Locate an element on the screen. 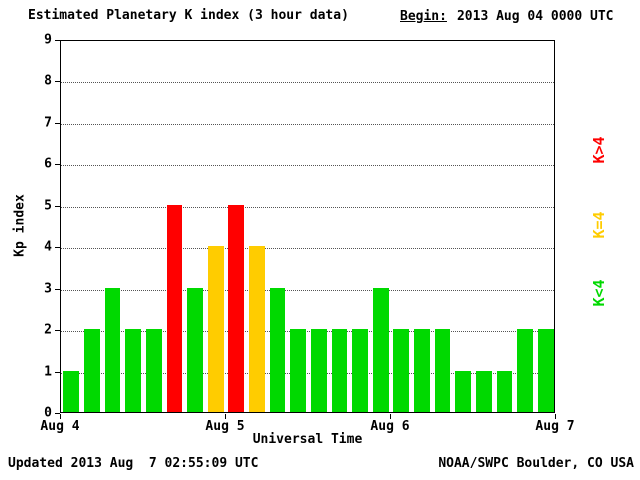 Image resolution: width=640 pixels, height=480 pixels. y-tick-label: 8 is located at coordinates (48, 81).